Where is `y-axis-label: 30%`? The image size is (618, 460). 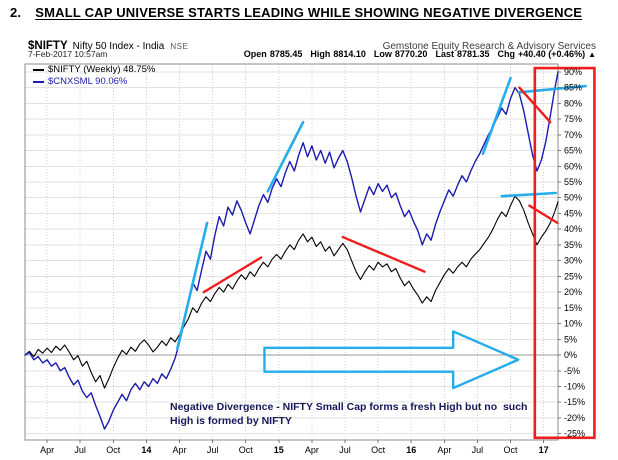
y-axis-label: 30% is located at coordinates (573, 261).